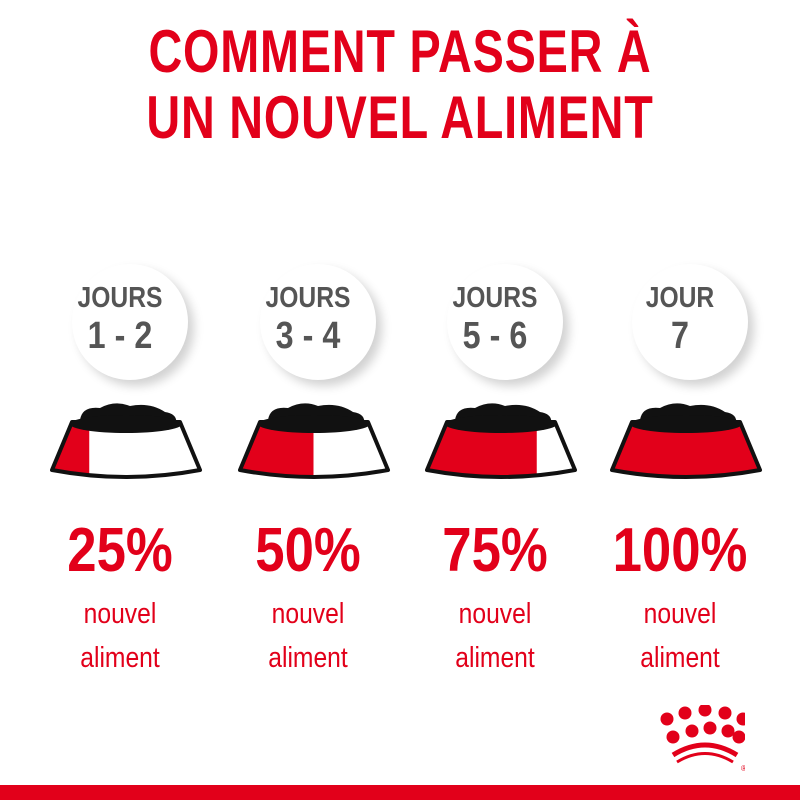  I want to click on day-range: 1 - 2, so click(120, 336).